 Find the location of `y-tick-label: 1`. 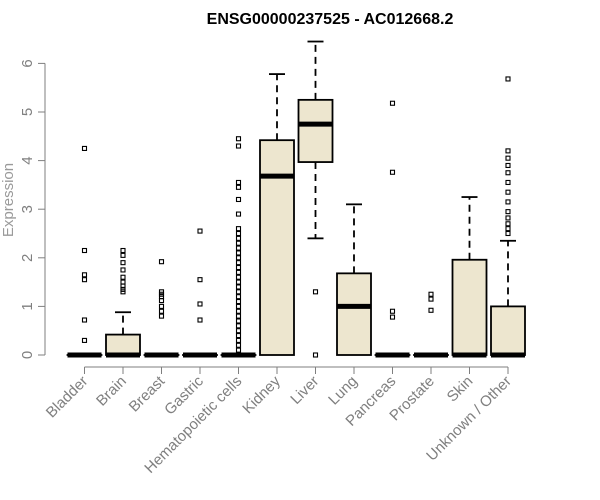

y-tick-label: 1 is located at coordinates (27, 306).